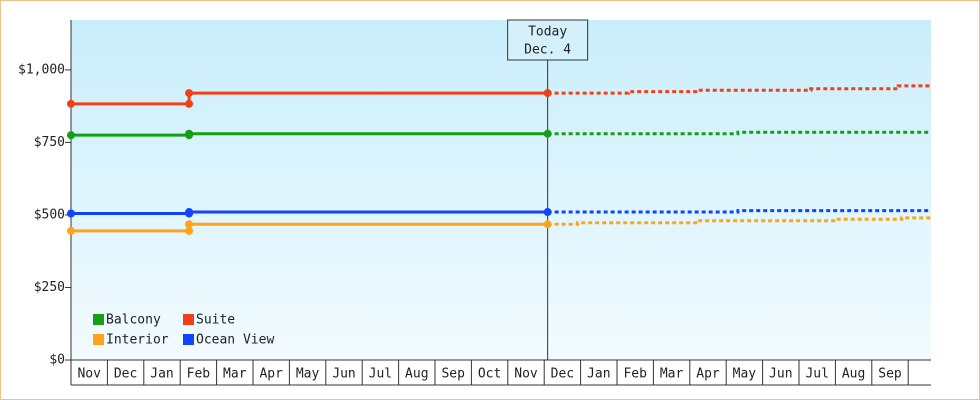 This screenshot has height=400, width=980. I want to click on today-label: Dec. 4, so click(547, 50).